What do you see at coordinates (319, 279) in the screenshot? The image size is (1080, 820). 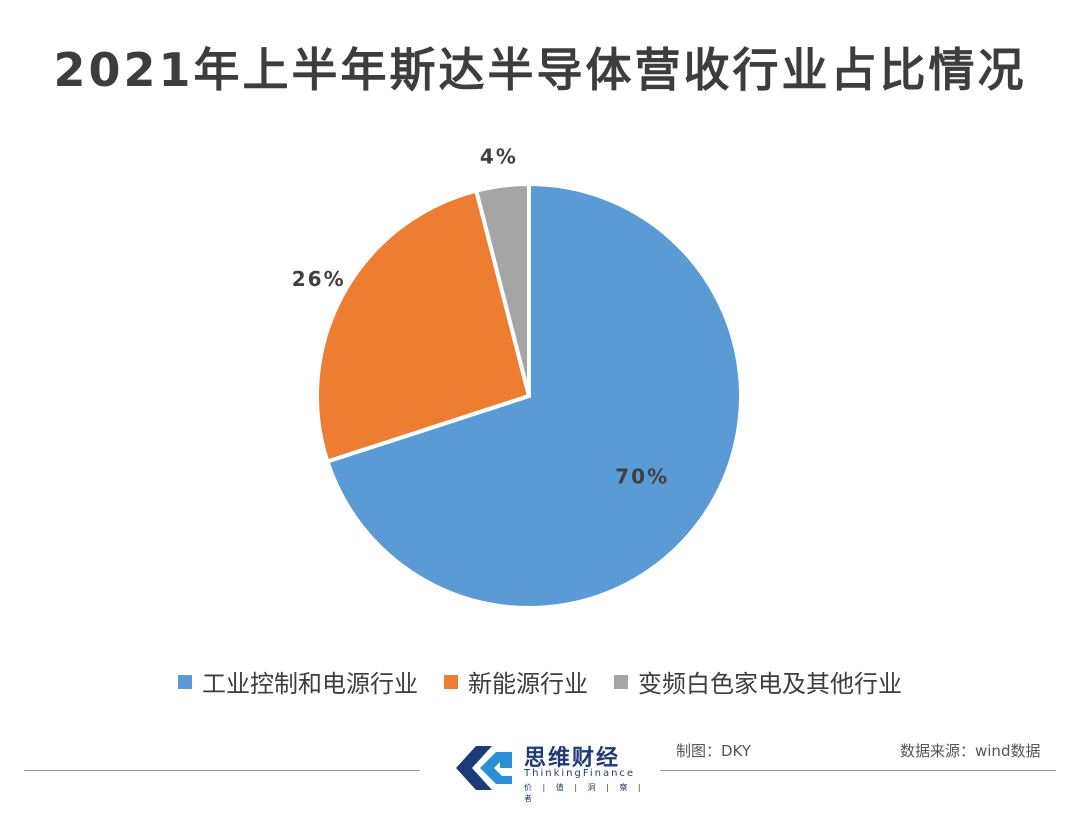 I see `data-label-new-energy: 26%` at bounding box center [319, 279].